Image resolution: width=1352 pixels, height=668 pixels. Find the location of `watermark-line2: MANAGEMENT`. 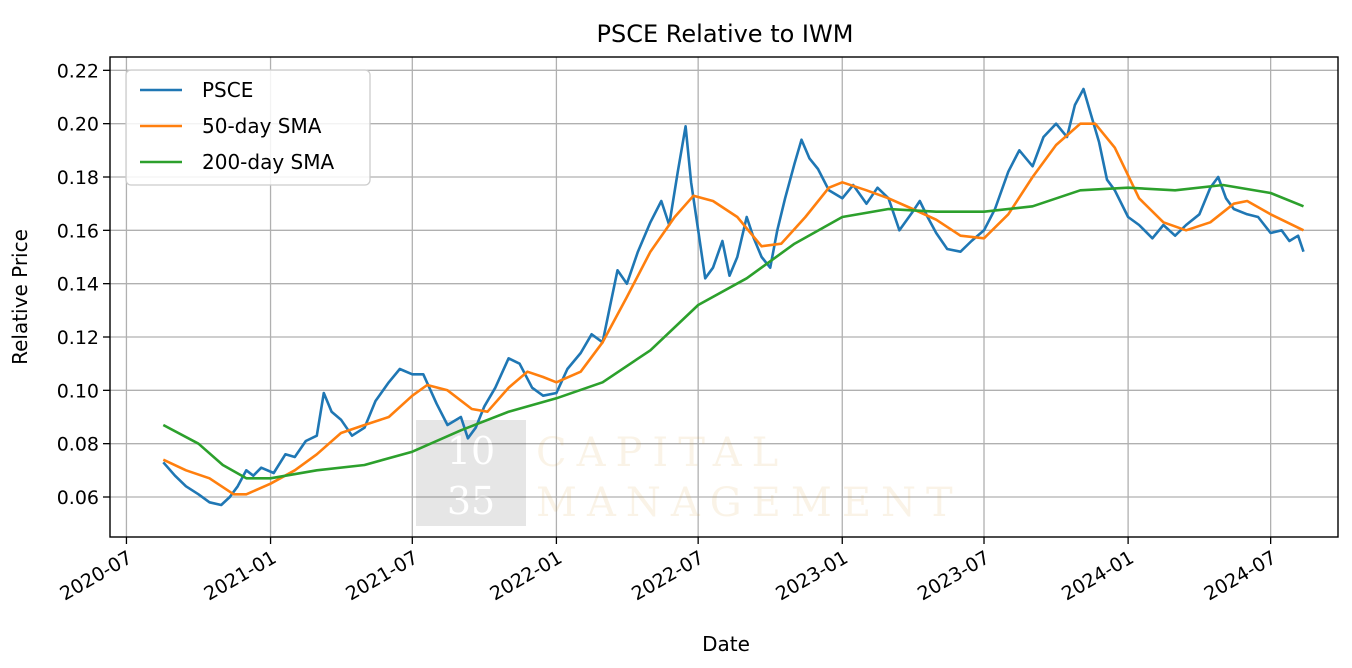

watermark-line2: MANAGEMENT is located at coordinates (749, 503).